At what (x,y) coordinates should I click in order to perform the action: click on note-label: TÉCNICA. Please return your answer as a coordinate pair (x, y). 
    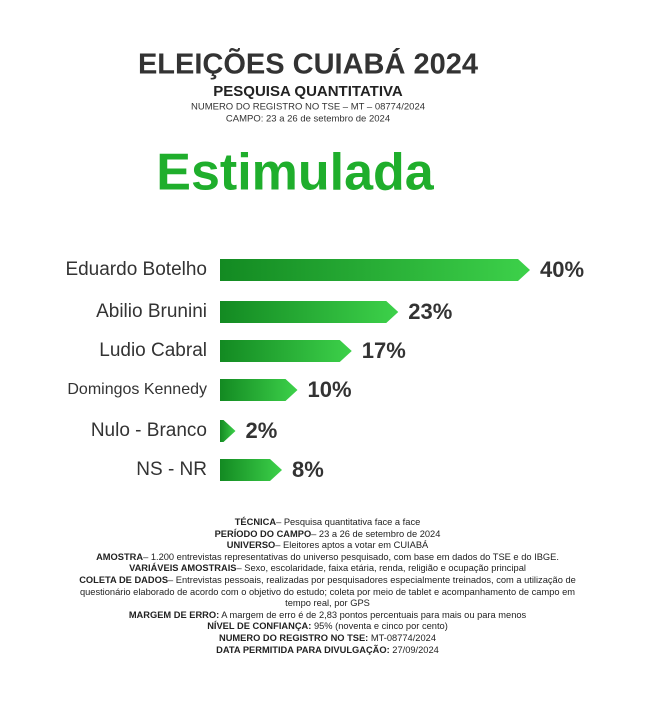
    Looking at the image, I should click on (255, 522).